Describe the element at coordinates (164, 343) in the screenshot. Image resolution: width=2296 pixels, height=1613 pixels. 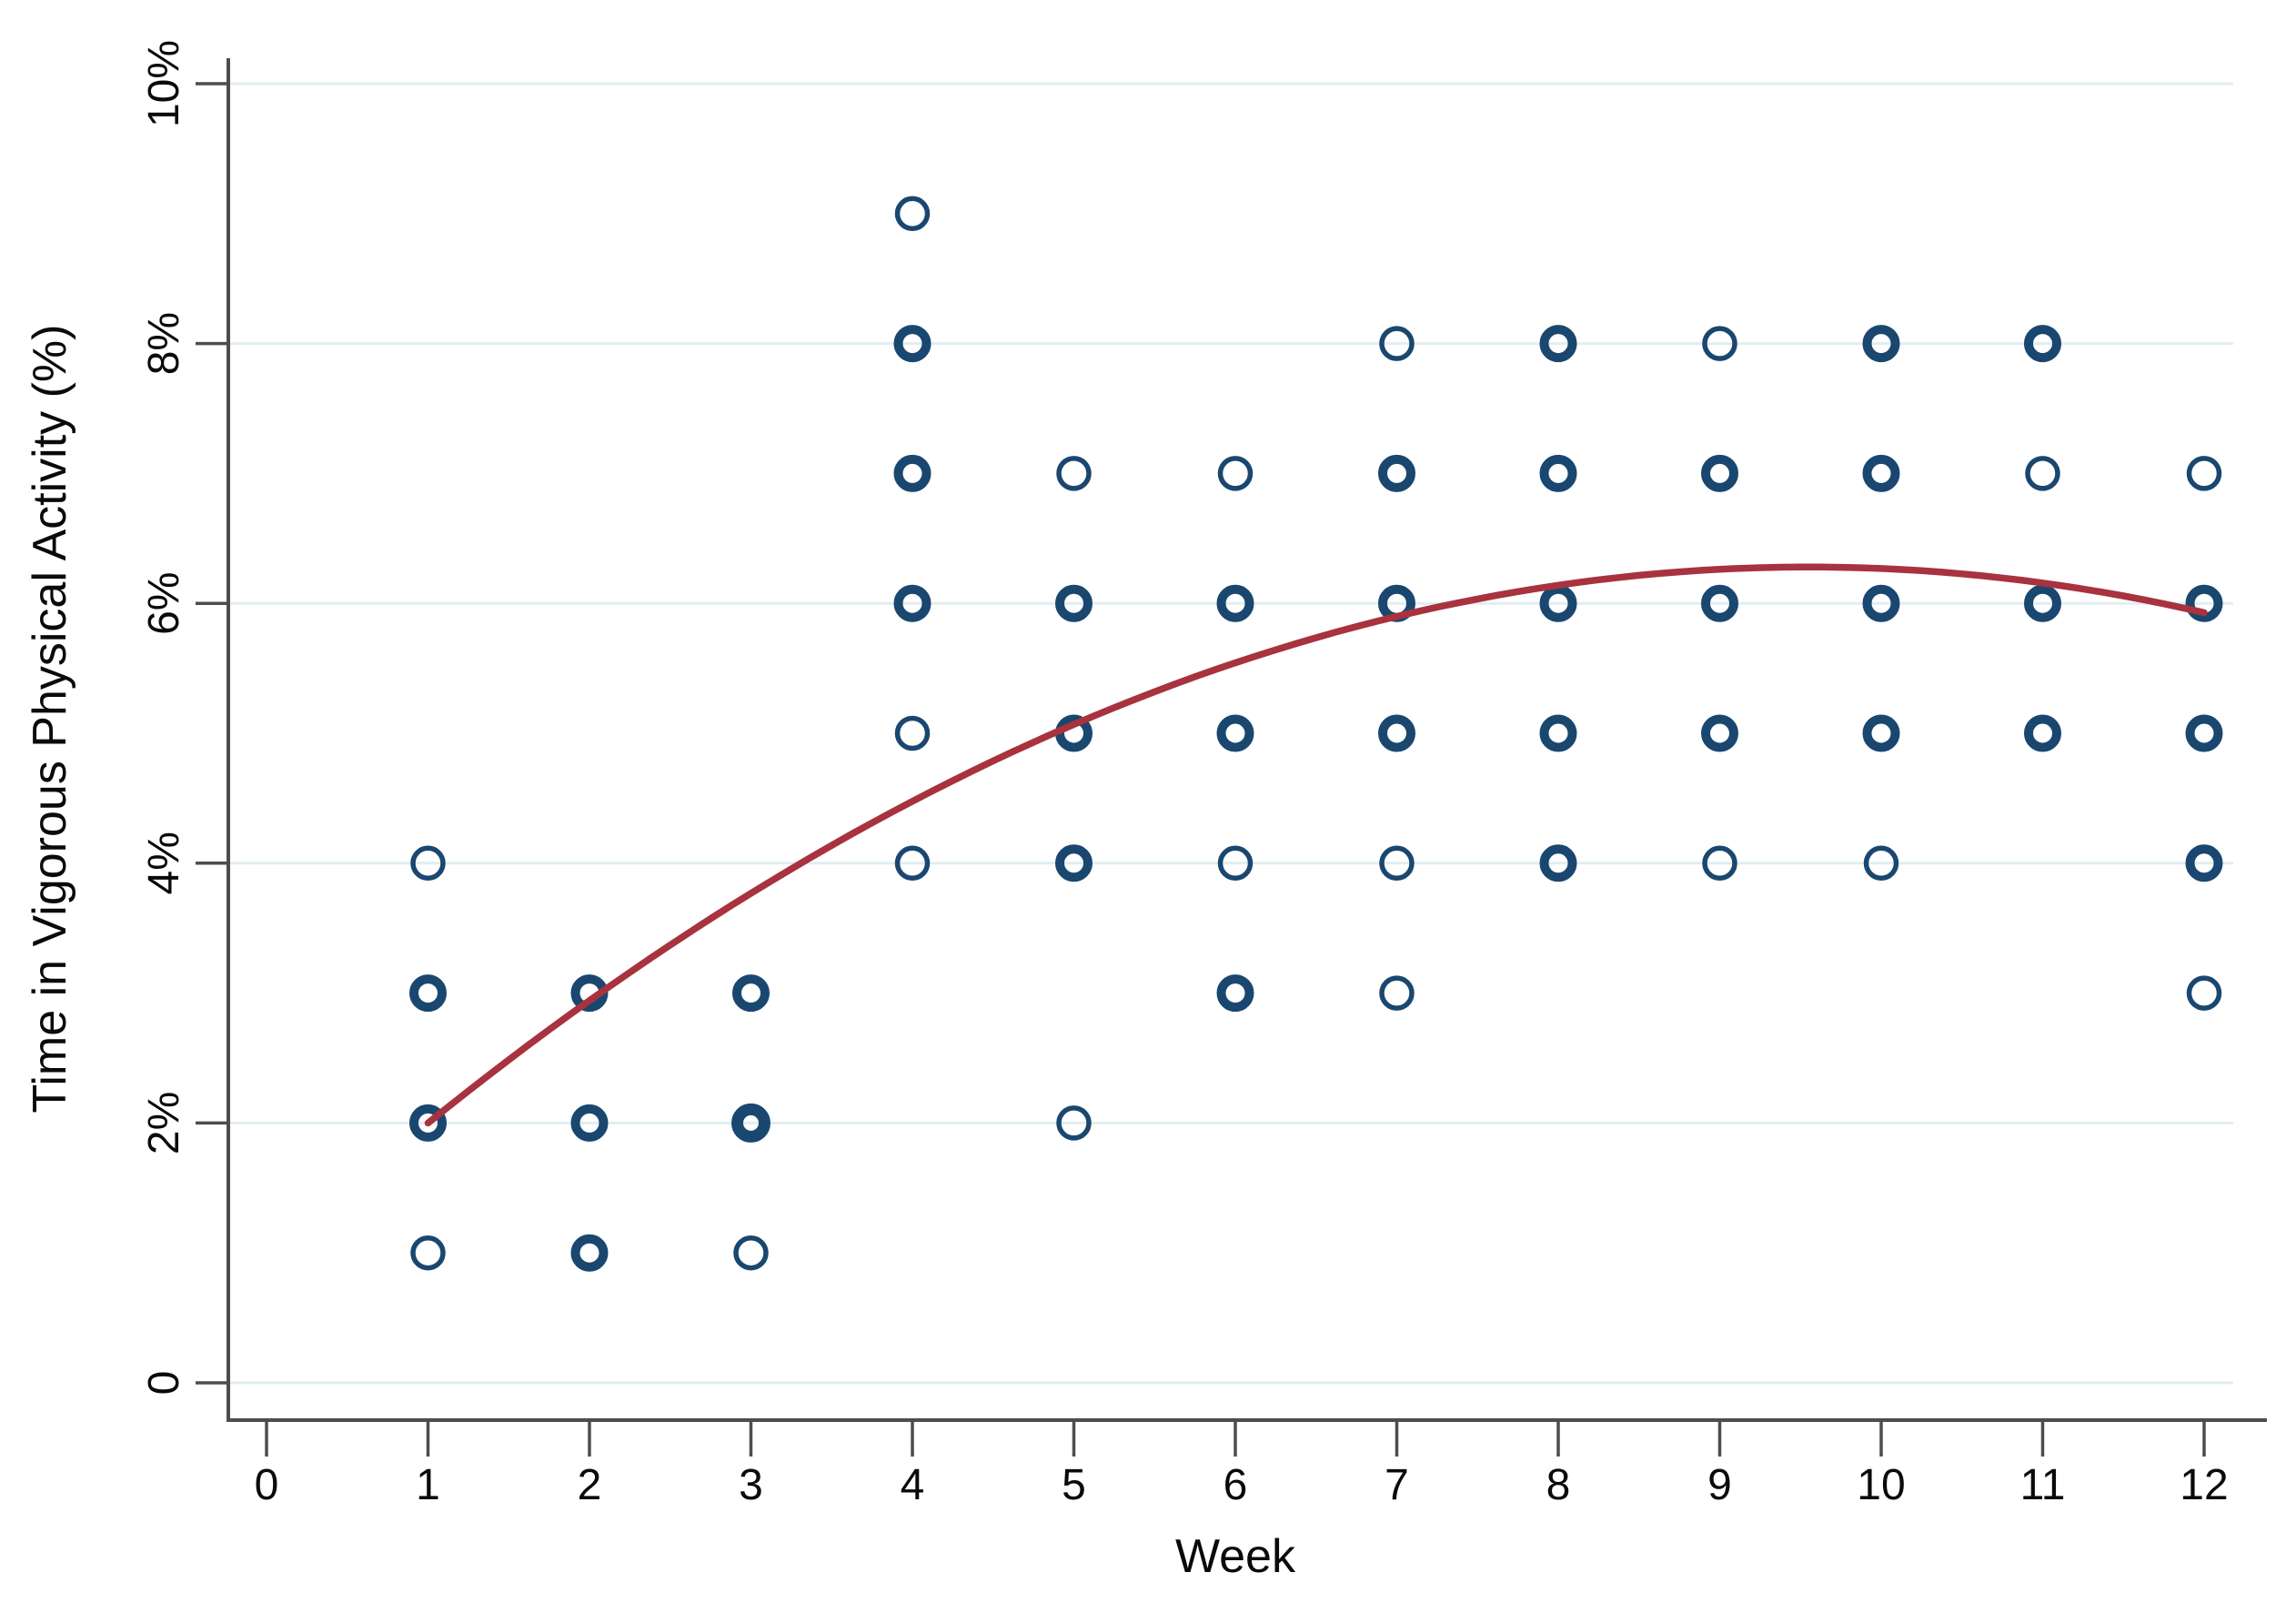
I see `y-tick-label: 8%` at that location.